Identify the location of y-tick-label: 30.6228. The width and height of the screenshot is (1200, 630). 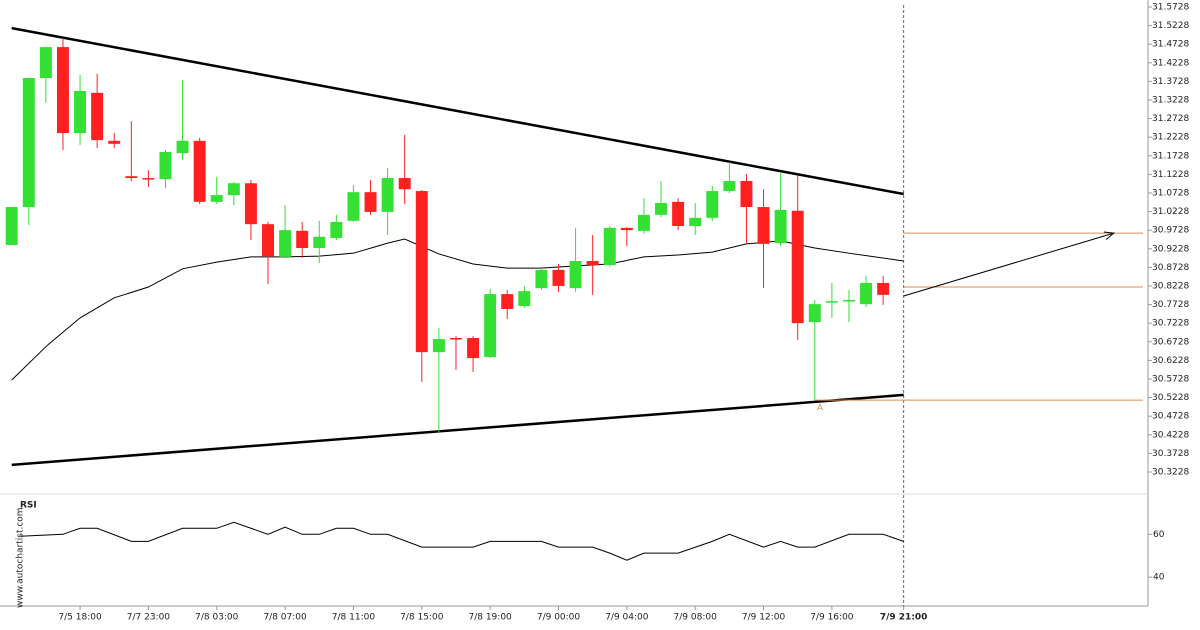
(1170, 361).